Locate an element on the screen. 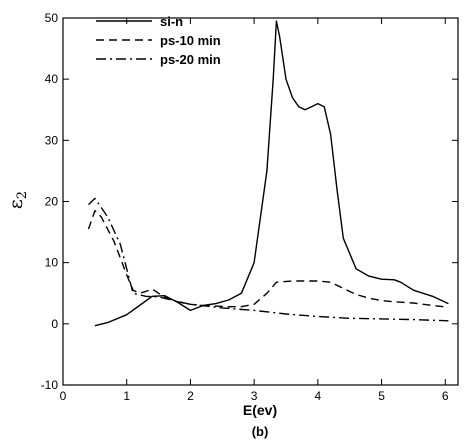  legend-label: si-n is located at coordinates (171, 21).